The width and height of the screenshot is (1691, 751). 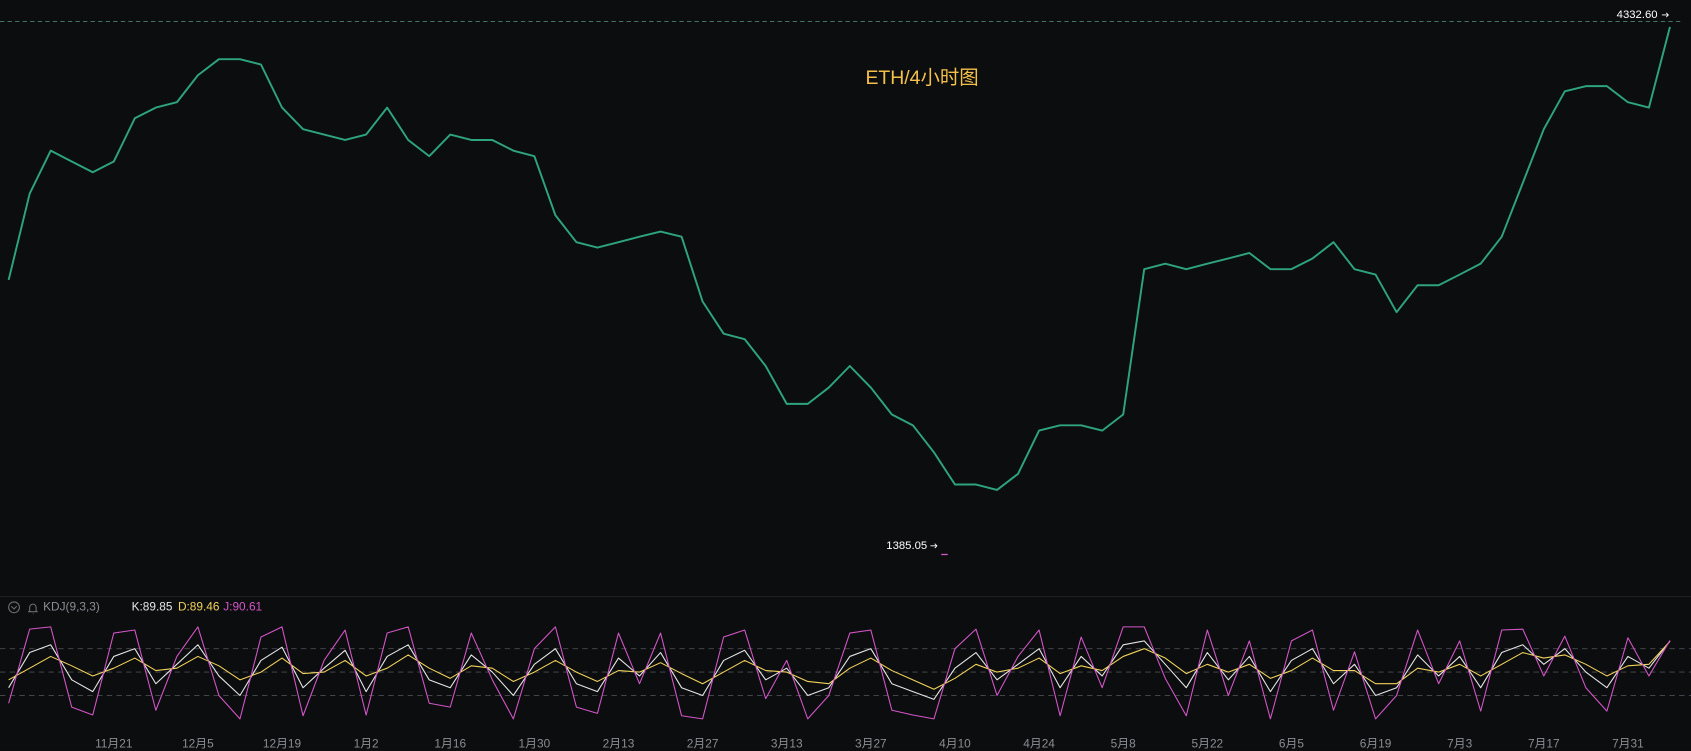 What do you see at coordinates (1628, 743) in the screenshot?
I see `x-tick-label: 7月31` at bounding box center [1628, 743].